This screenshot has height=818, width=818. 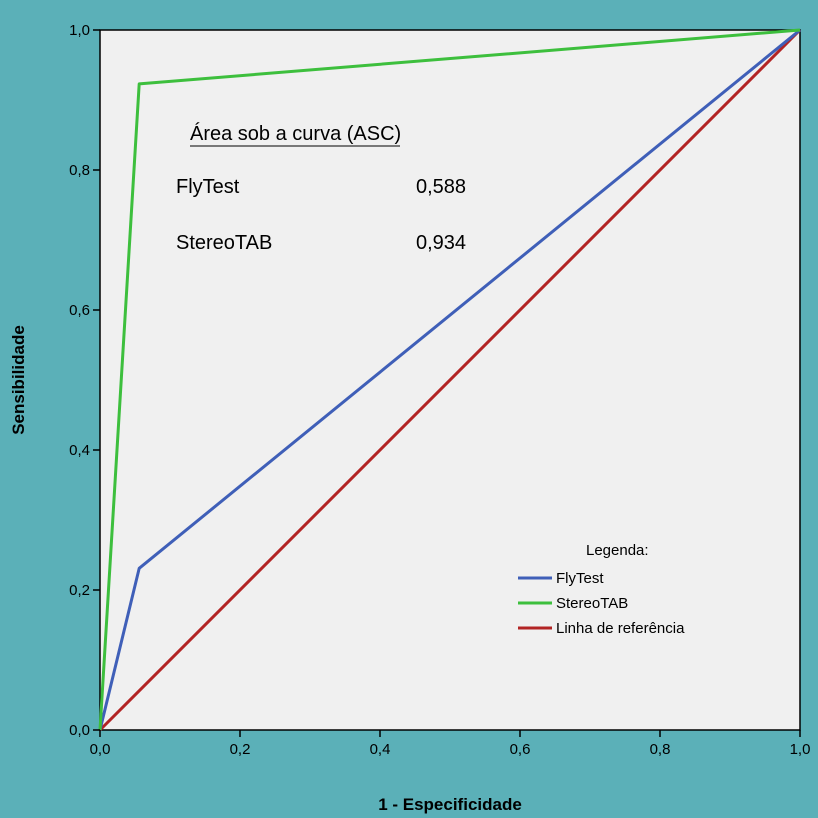 What do you see at coordinates (592, 603) in the screenshot?
I see `legend-label: StereoTAB` at bounding box center [592, 603].